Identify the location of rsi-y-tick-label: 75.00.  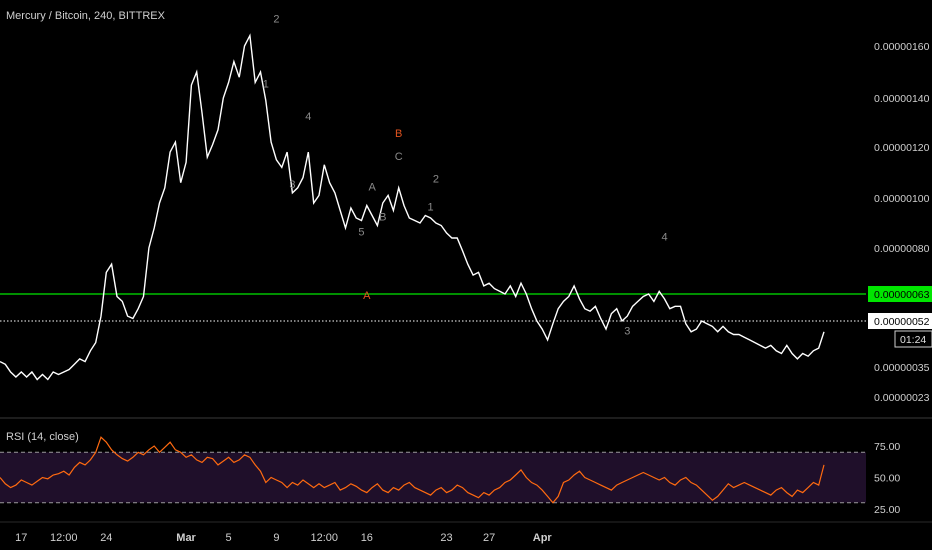
(887, 447).